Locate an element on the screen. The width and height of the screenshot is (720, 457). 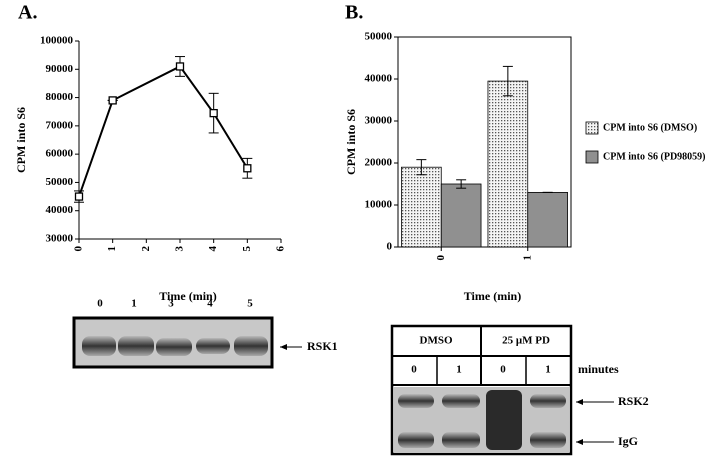
y-tick-label: 60000 is located at coordinates (60, 154).